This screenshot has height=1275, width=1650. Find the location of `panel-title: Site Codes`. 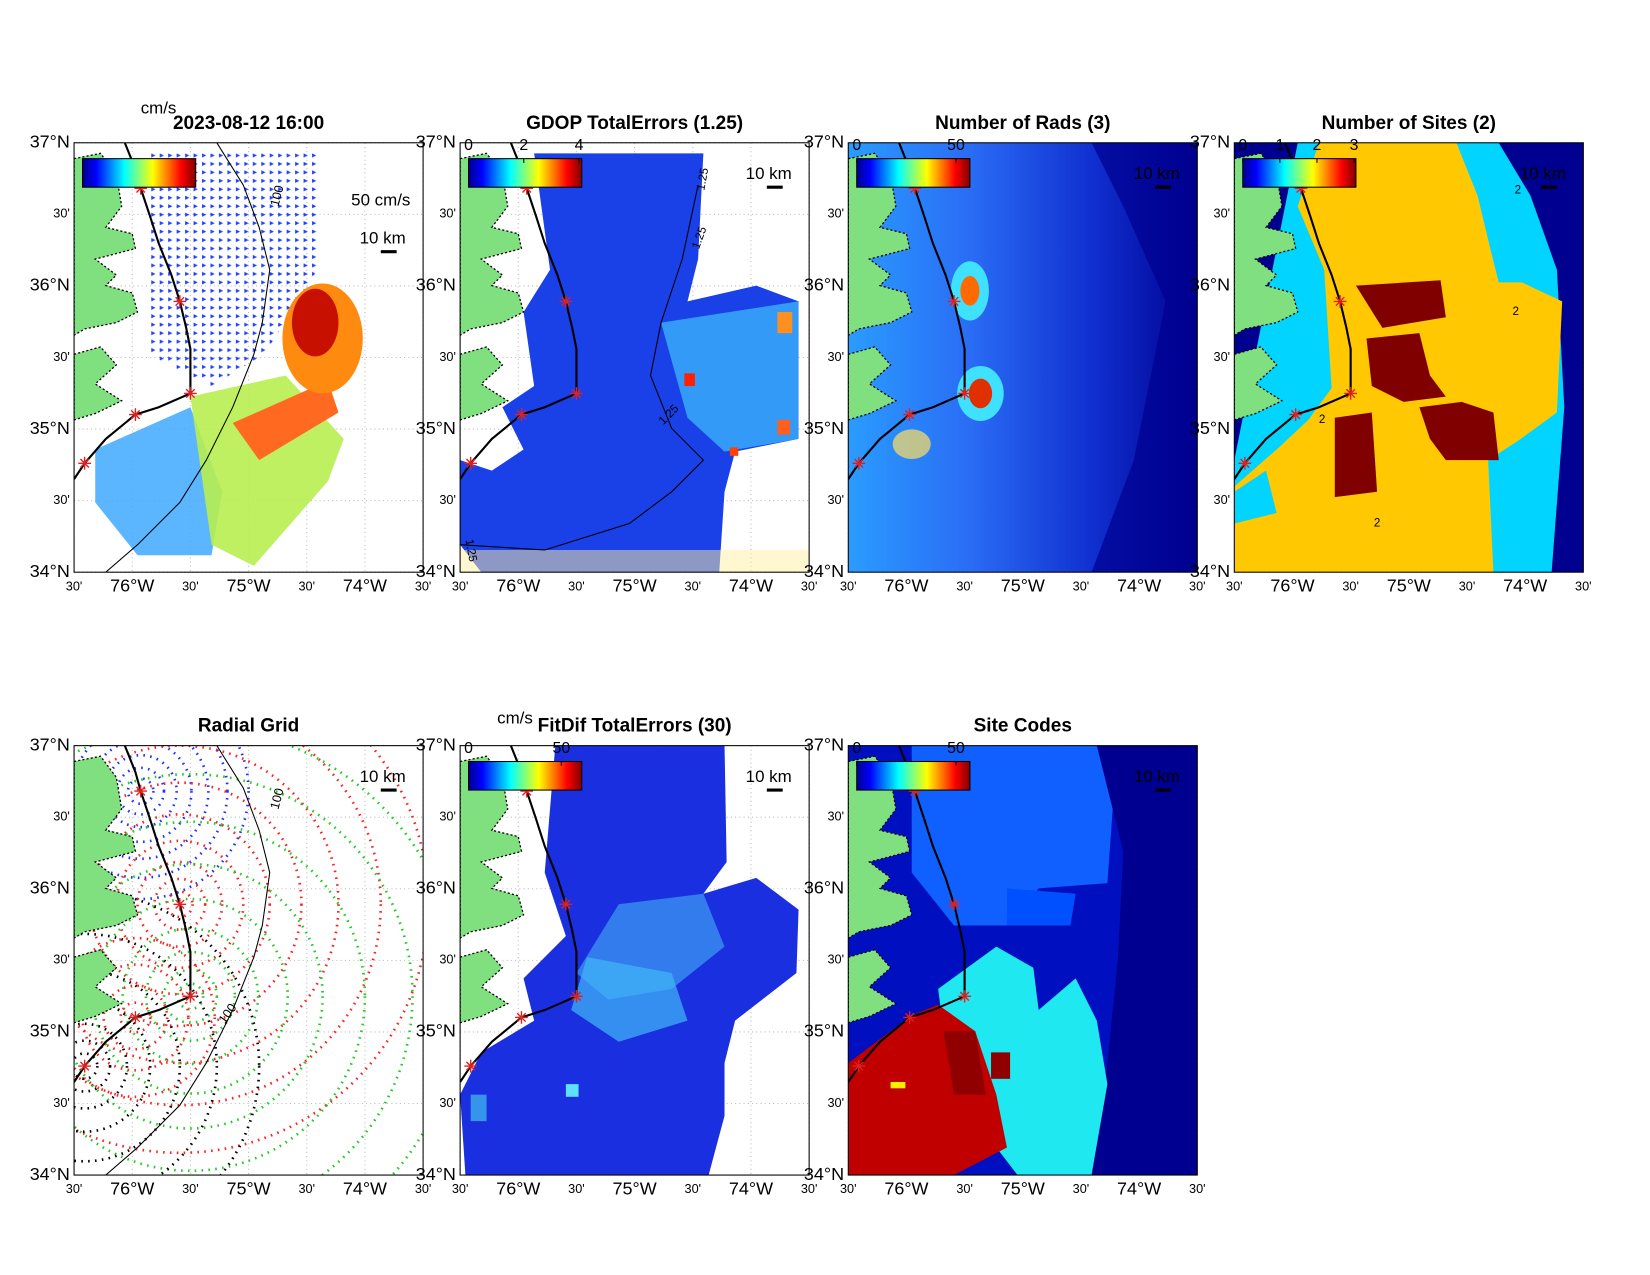

panel-title: Site Codes is located at coordinates (1023, 726).